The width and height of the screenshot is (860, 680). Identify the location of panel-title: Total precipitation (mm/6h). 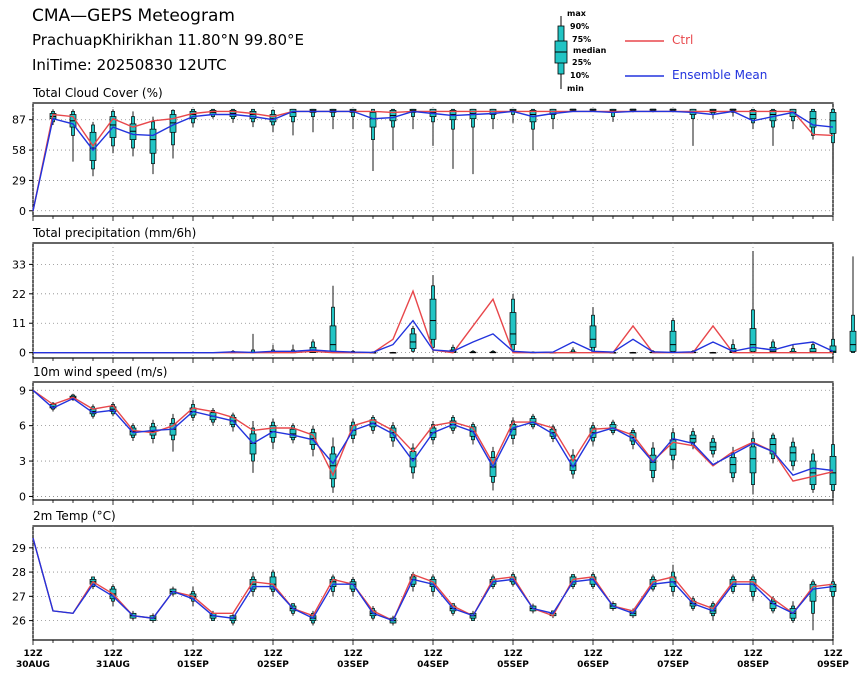
(114, 233).